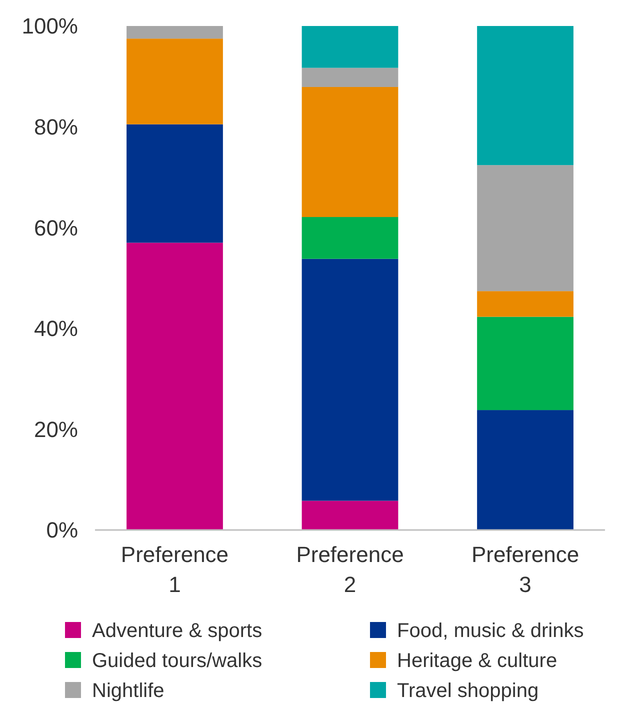 The height and width of the screenshot is (711, 637). I want to click on x-tick-label: Preference 2, so click(350, 569).